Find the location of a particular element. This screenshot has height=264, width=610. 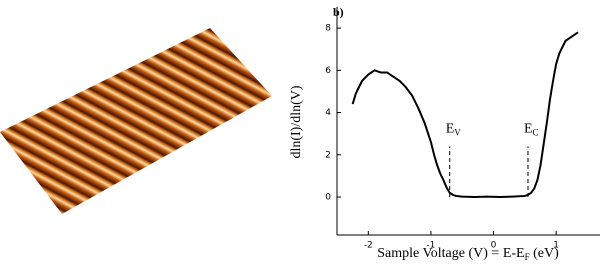

band-edge-label: EC is located at coordinates (531, 130).